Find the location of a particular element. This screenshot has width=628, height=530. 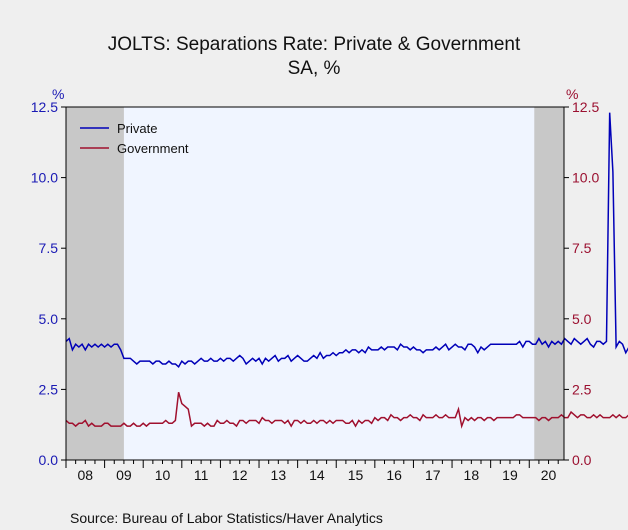

x-tick-label: 18 is located at coordinates (472, 475).